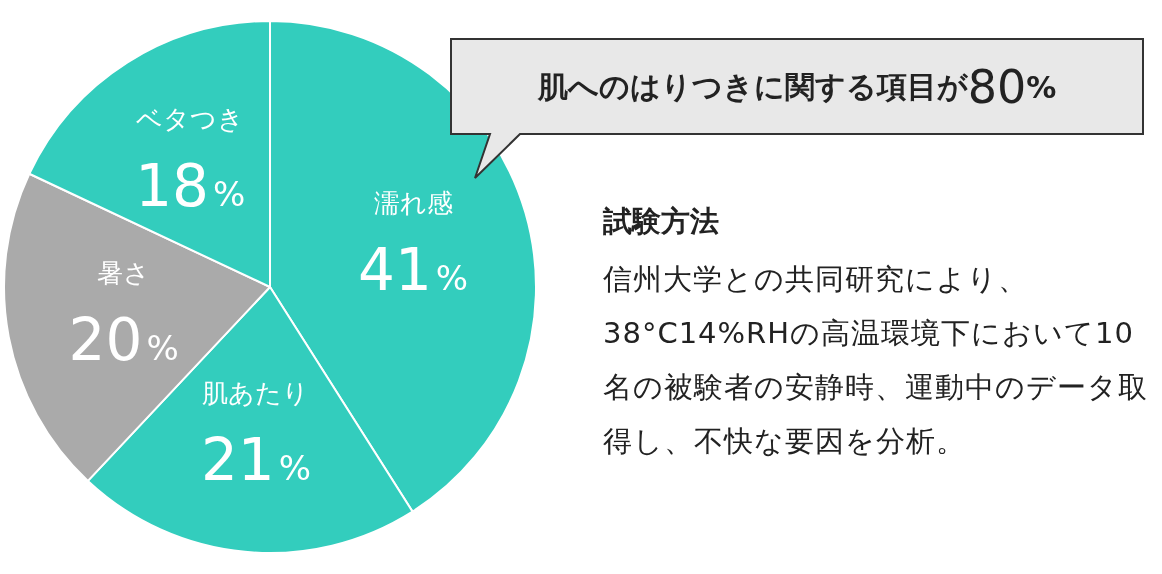  I want to click on text: 試験方法, so click(661, 221).